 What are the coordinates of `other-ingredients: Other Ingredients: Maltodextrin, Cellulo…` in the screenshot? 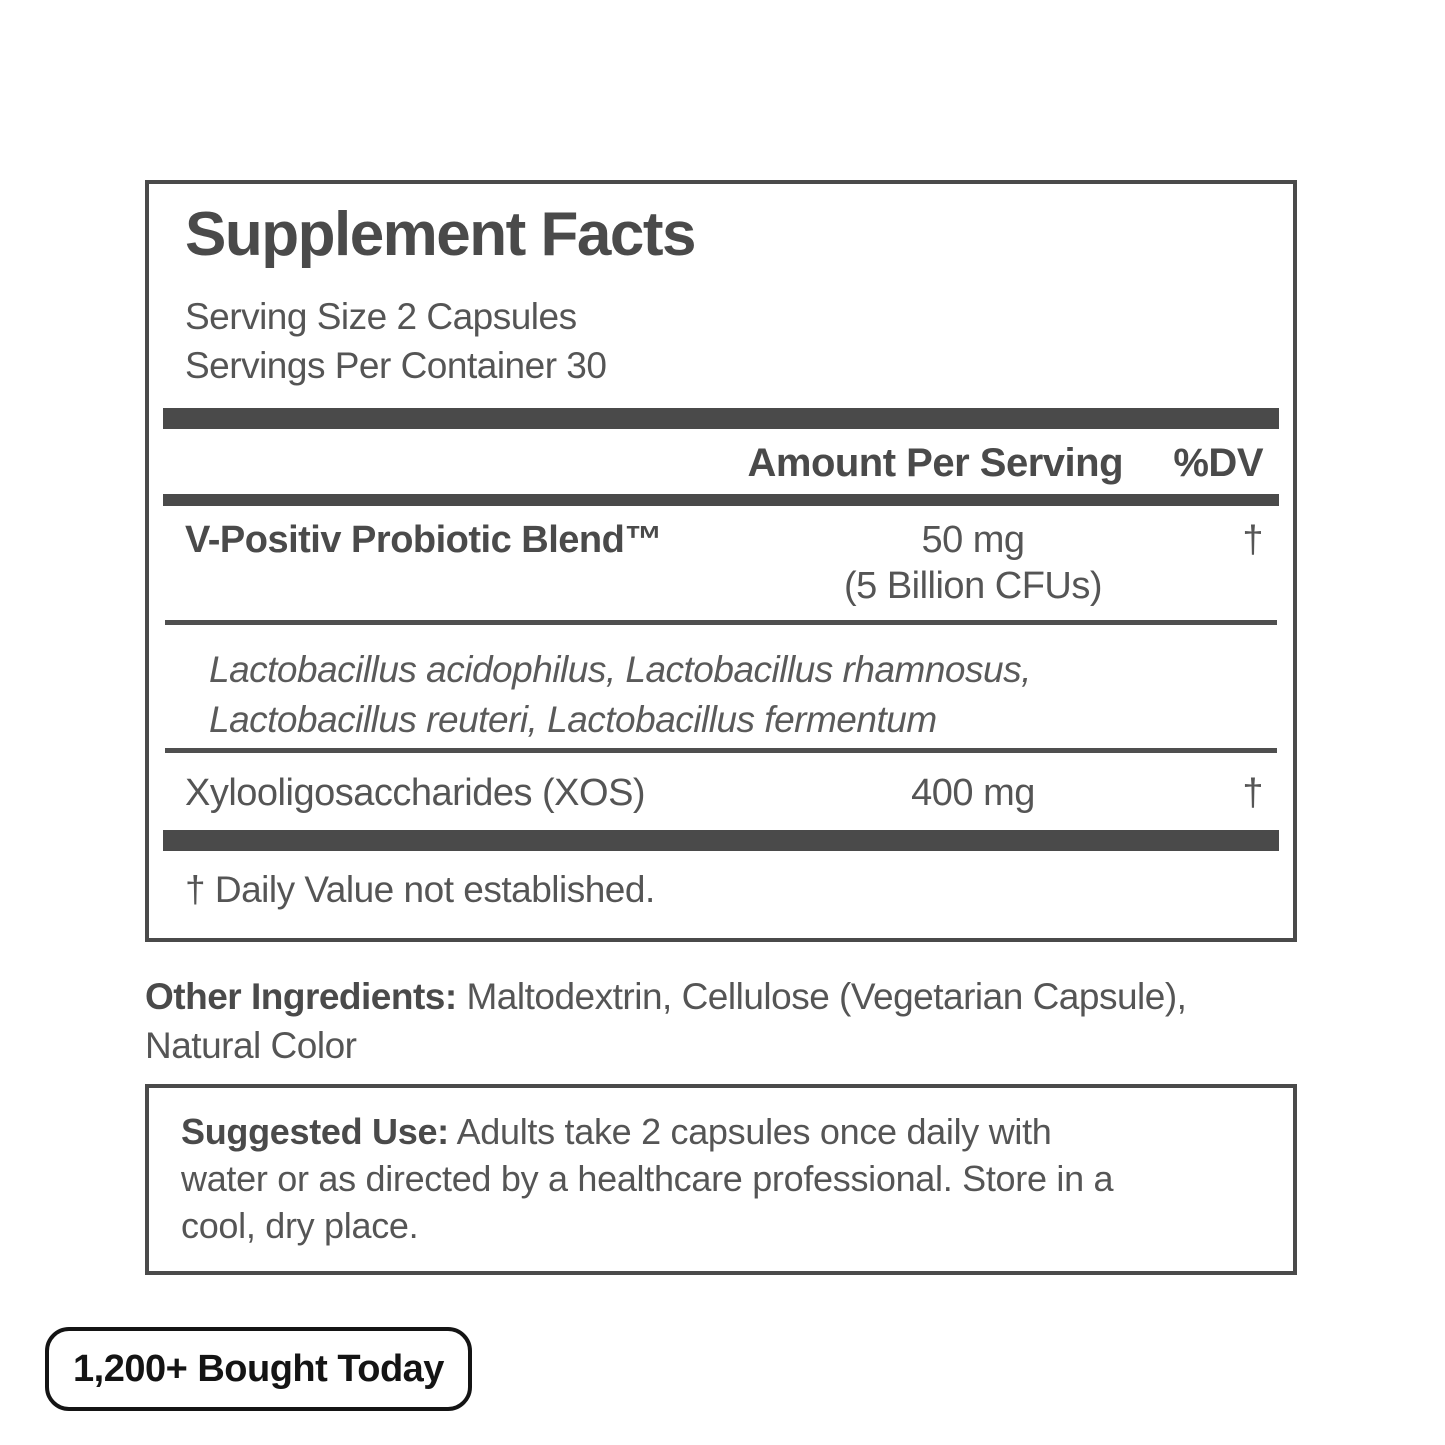 It's located at (722, 1021).